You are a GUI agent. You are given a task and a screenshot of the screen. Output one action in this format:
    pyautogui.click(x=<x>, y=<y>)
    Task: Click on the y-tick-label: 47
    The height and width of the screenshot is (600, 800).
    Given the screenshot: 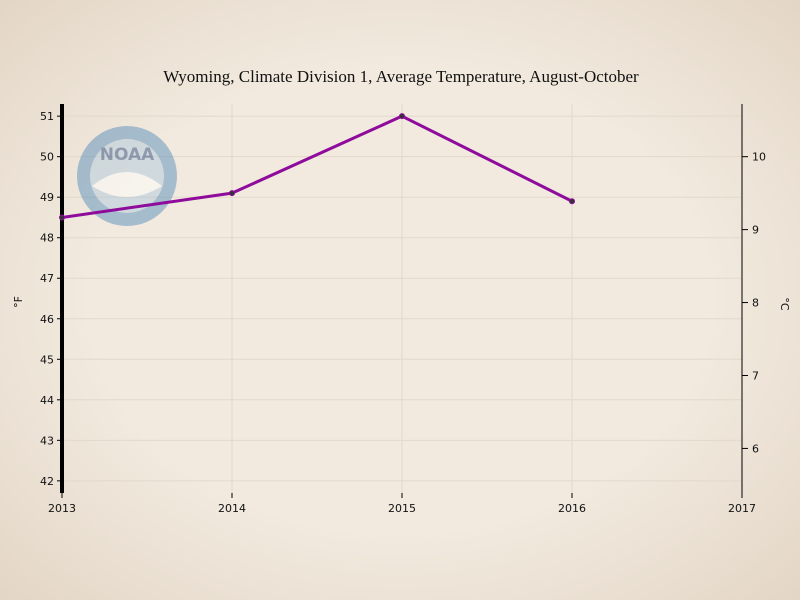 What is the action you would take?
    pyautogui.click(x=47, y=278)
    